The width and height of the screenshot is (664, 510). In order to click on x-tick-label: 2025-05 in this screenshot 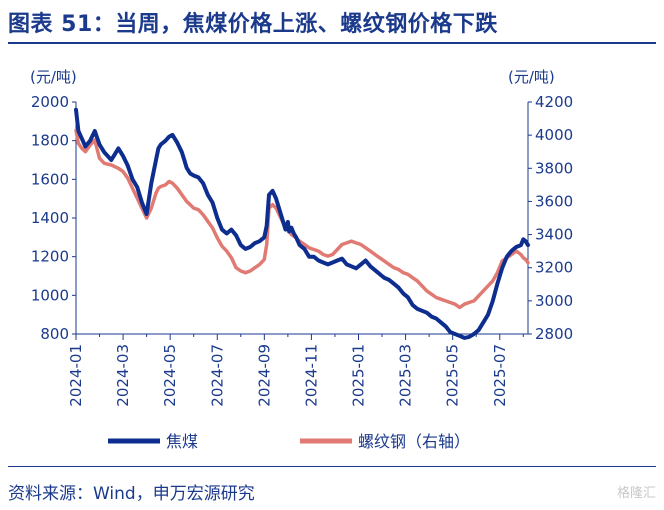, I will do `click(453, 375)`.